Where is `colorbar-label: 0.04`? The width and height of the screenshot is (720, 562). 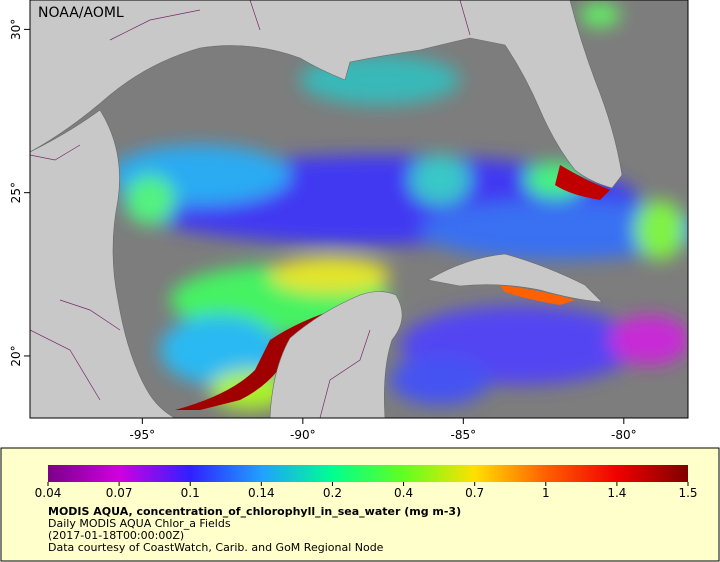 colorbar-label: 0.04 is located at coordinates (48, 493).